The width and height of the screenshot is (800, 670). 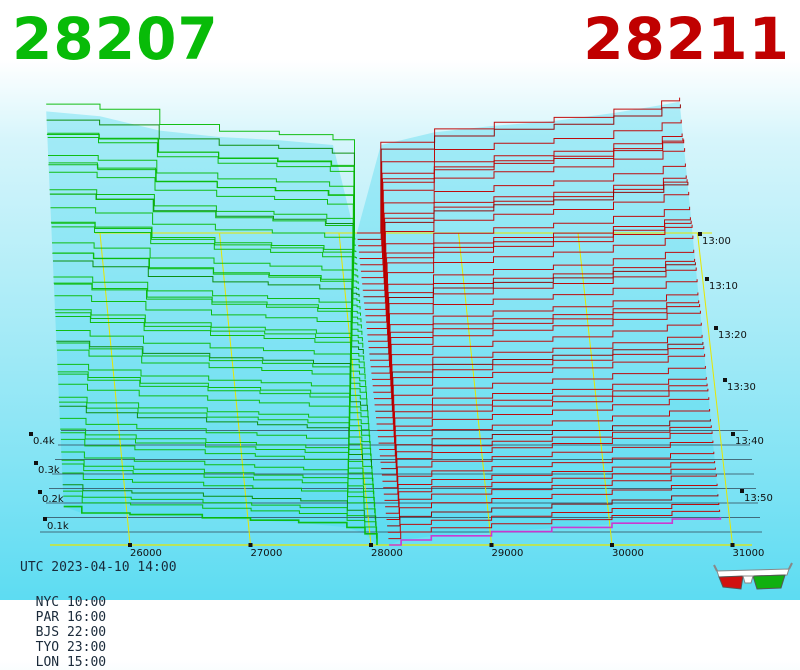 What do you see at coordinates (749, 441) in the screenshot?
I see `time-tick-label: 13:40` at bounding box center [749, 441].